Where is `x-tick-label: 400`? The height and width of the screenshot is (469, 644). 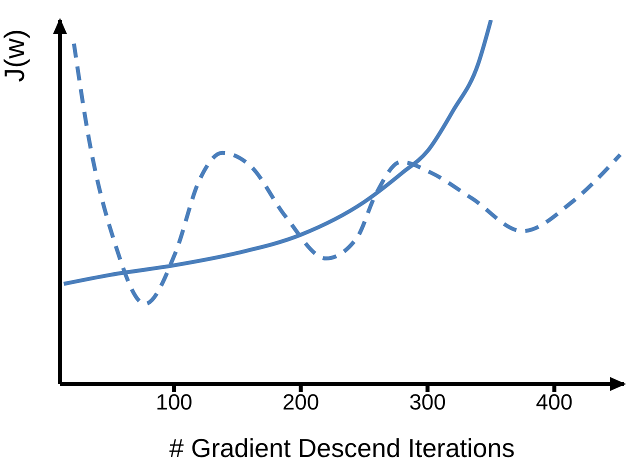 x-tick-label: 400 is located at coordinates (554, 402).